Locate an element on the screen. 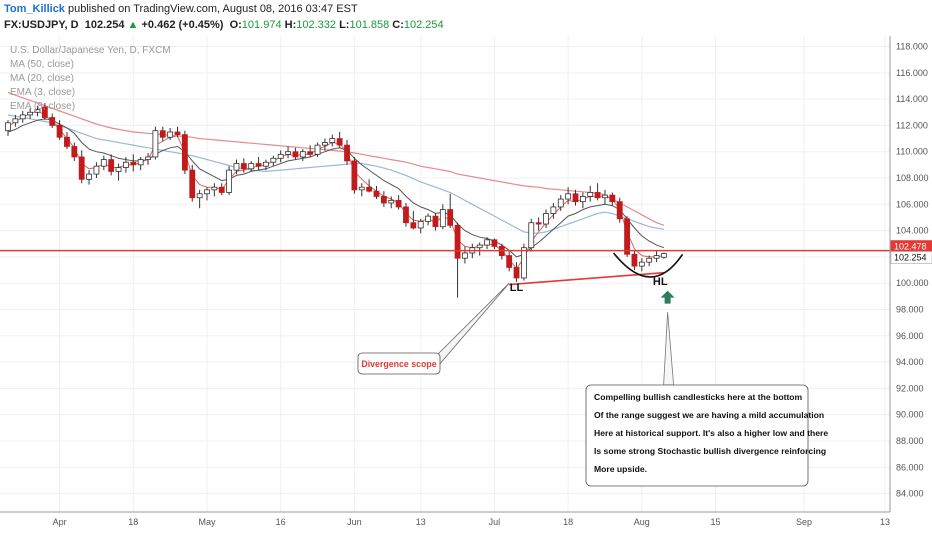 This screenshot has height=550, width=932. x-tick-label: 15 is located at coordinates (716, 522).